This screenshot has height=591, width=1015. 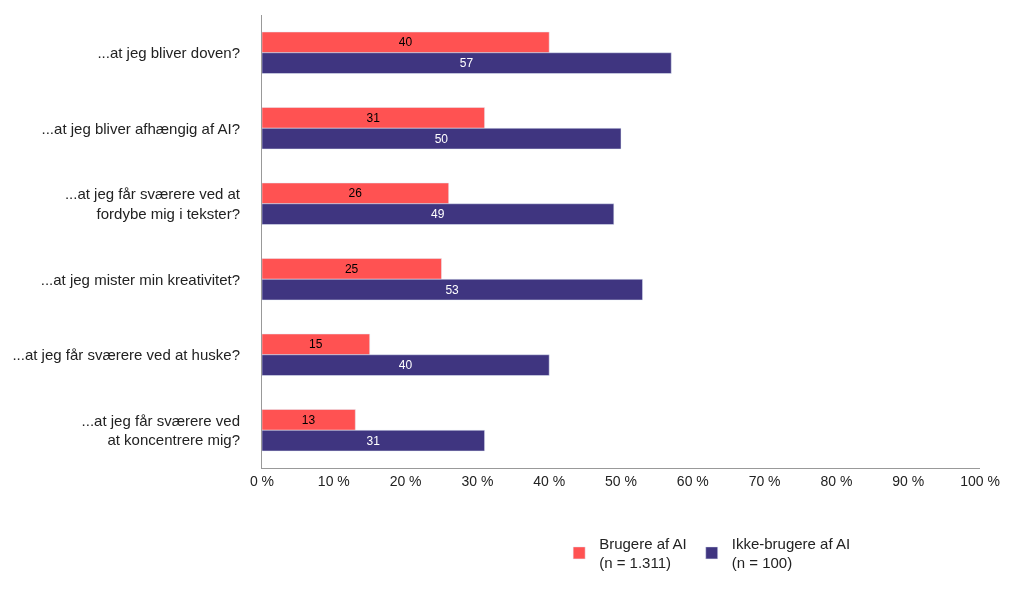 I want to click on x-tick-label: 30 %, so click(x=477, y=480).